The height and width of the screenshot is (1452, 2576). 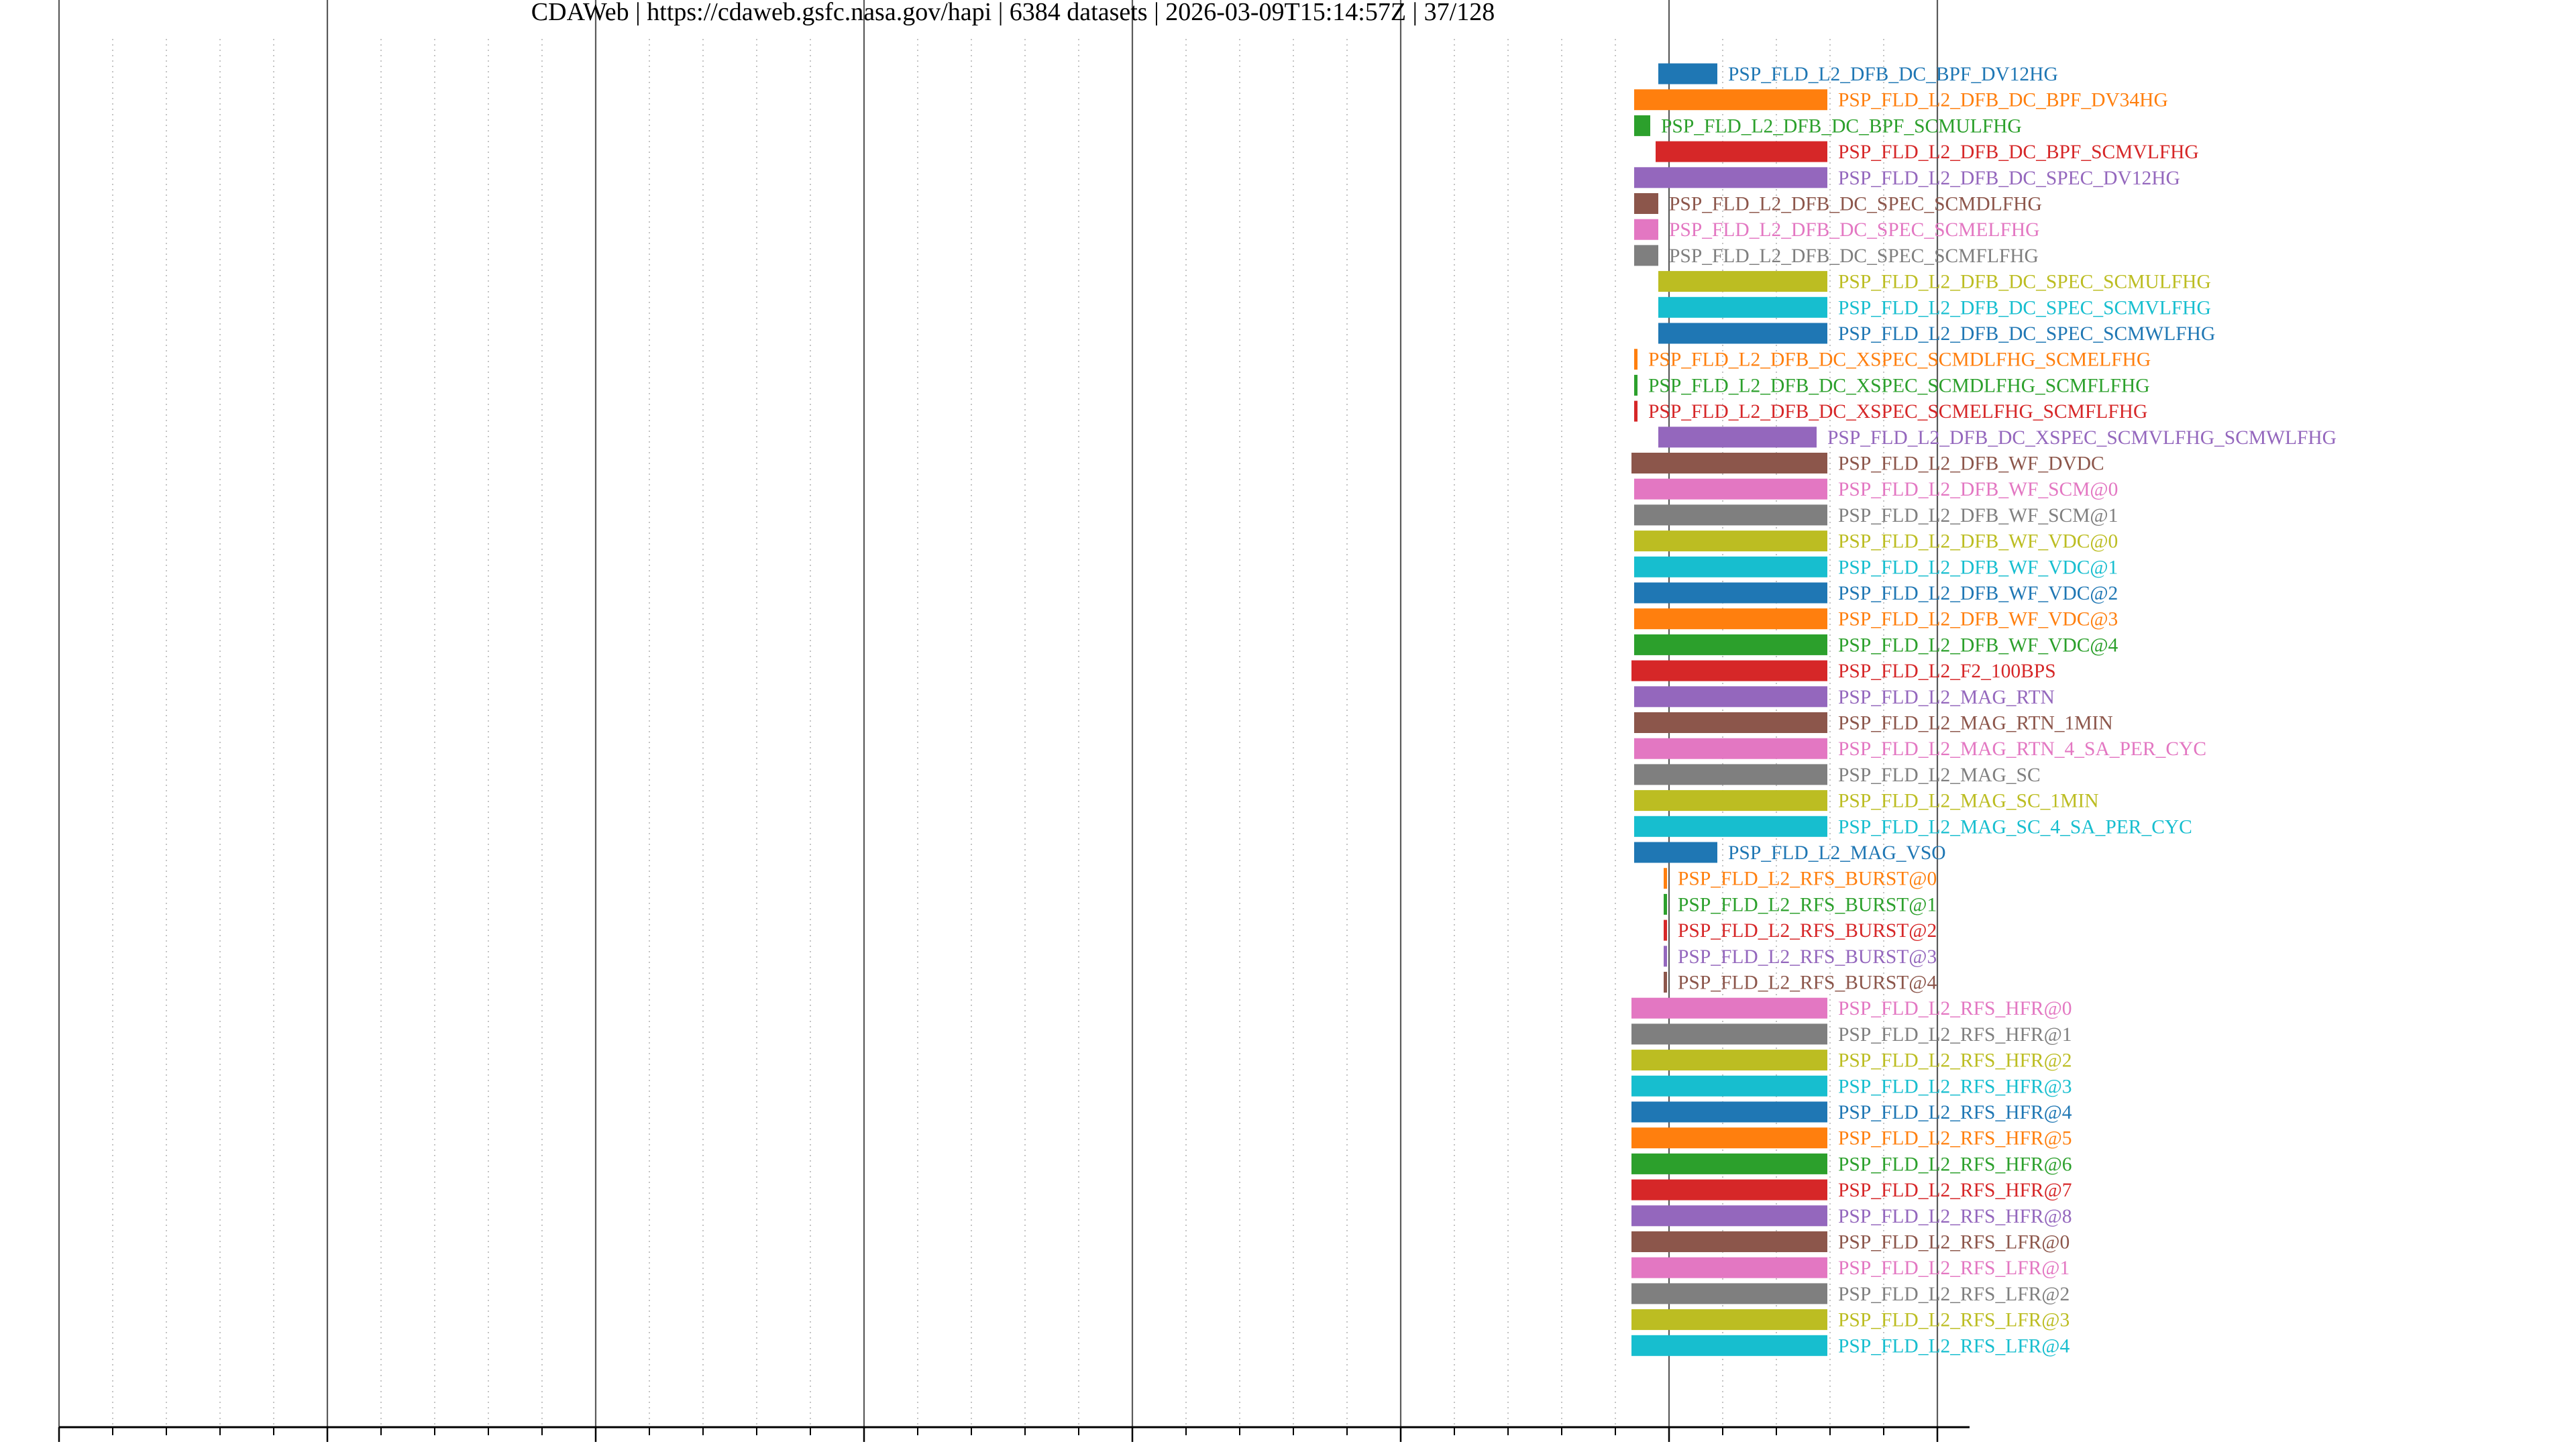 I want to click on dataset-label: PSP_FLD_L2_RFS_LFR@1, so click(x=1954, y=1268).